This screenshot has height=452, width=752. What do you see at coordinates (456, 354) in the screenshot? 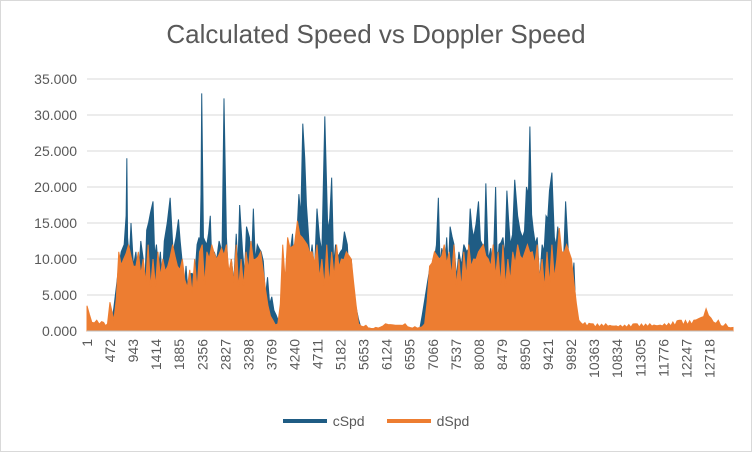
I see `x-tick-label: 7537` at bounding box center [456, 354].